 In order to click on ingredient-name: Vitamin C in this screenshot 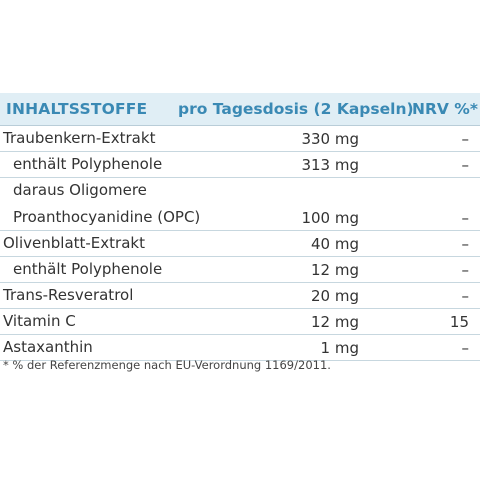, I will do `click(39, 321)`.